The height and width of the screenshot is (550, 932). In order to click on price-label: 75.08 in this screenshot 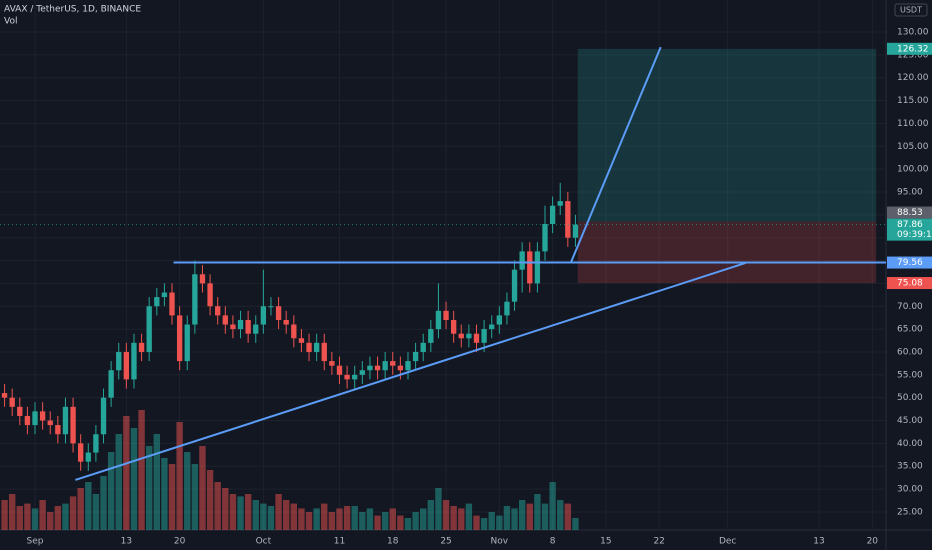, I will do `click(910, 284)`.